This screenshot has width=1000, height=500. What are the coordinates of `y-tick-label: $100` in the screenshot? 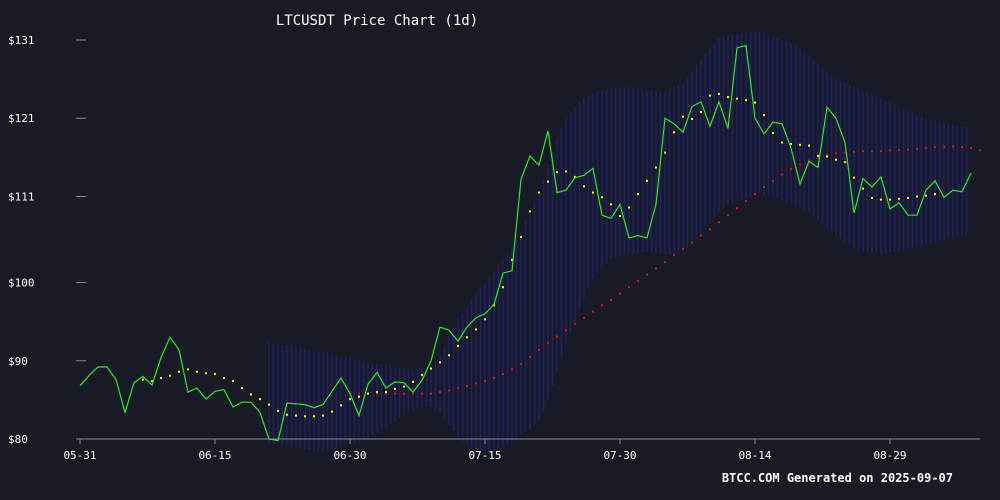 It's located at (21, 283).